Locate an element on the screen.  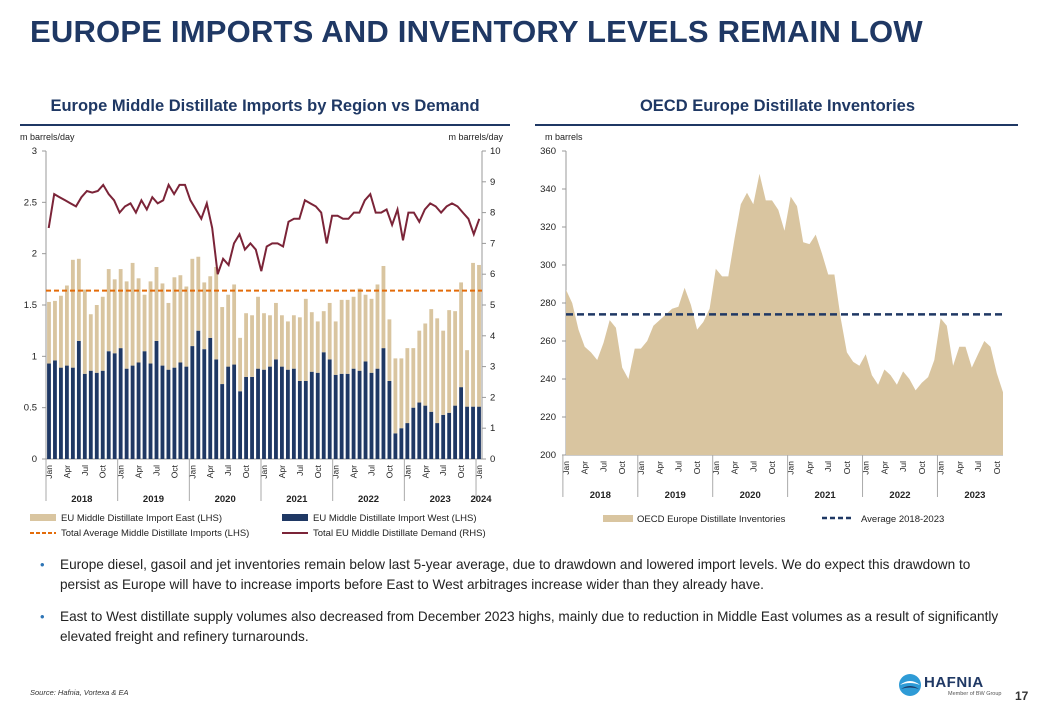
inv-y-tick-label: 260 is located at coordinates (548, 341).